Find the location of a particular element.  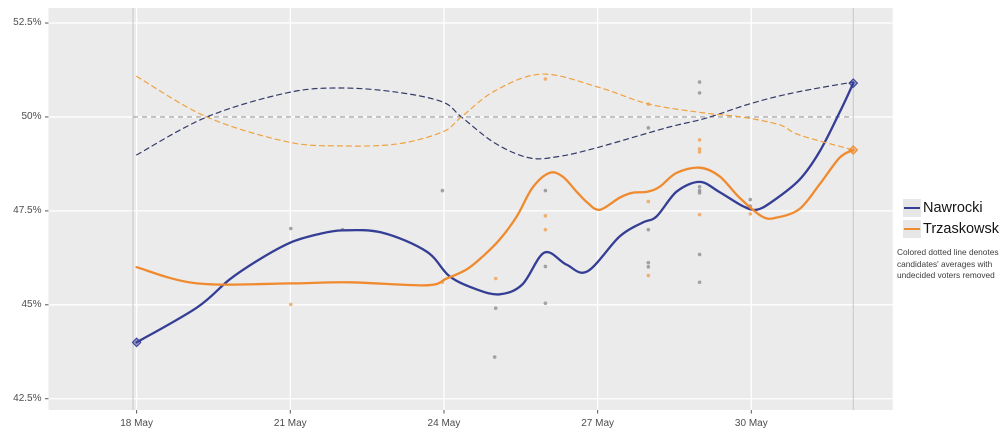

series-line-nawrocki_dashed is located at coordinates (495, 120).